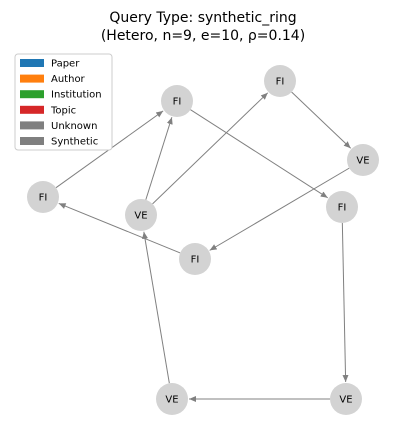 The height and width of the screenshot is (443, 407). I want to click on graph-node-n1: FI, so click(43, 197).